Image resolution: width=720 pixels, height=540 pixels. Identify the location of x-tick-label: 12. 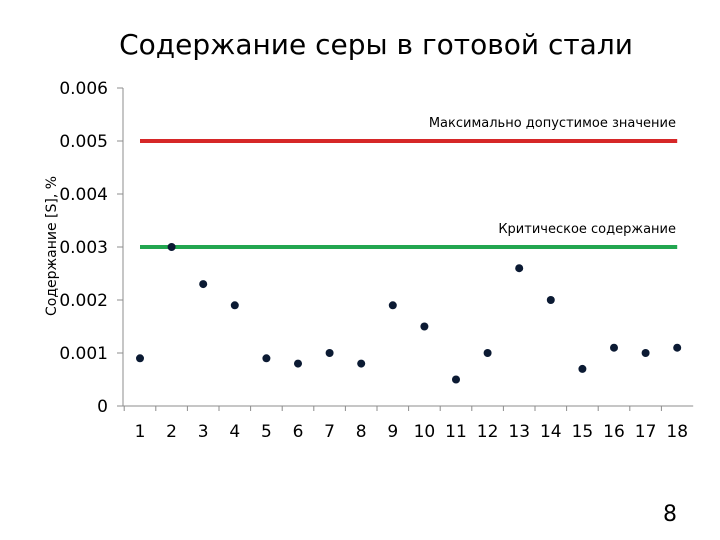
(488, 432).